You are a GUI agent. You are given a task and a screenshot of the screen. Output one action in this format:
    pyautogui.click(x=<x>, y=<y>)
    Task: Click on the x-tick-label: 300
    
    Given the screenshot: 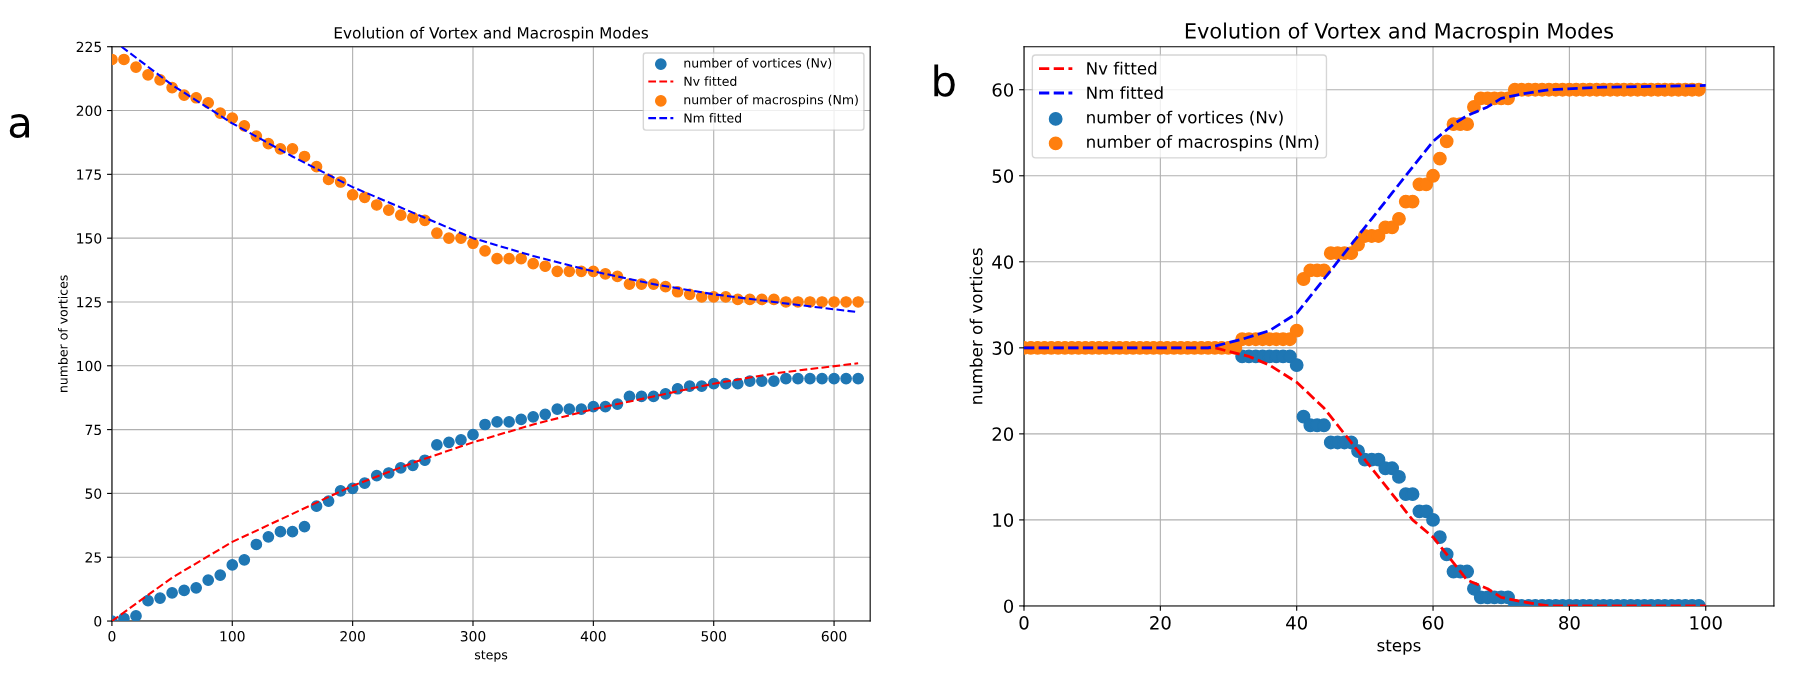 What is the action you would take?
    pyautogui.click(x=473, y=636)
    